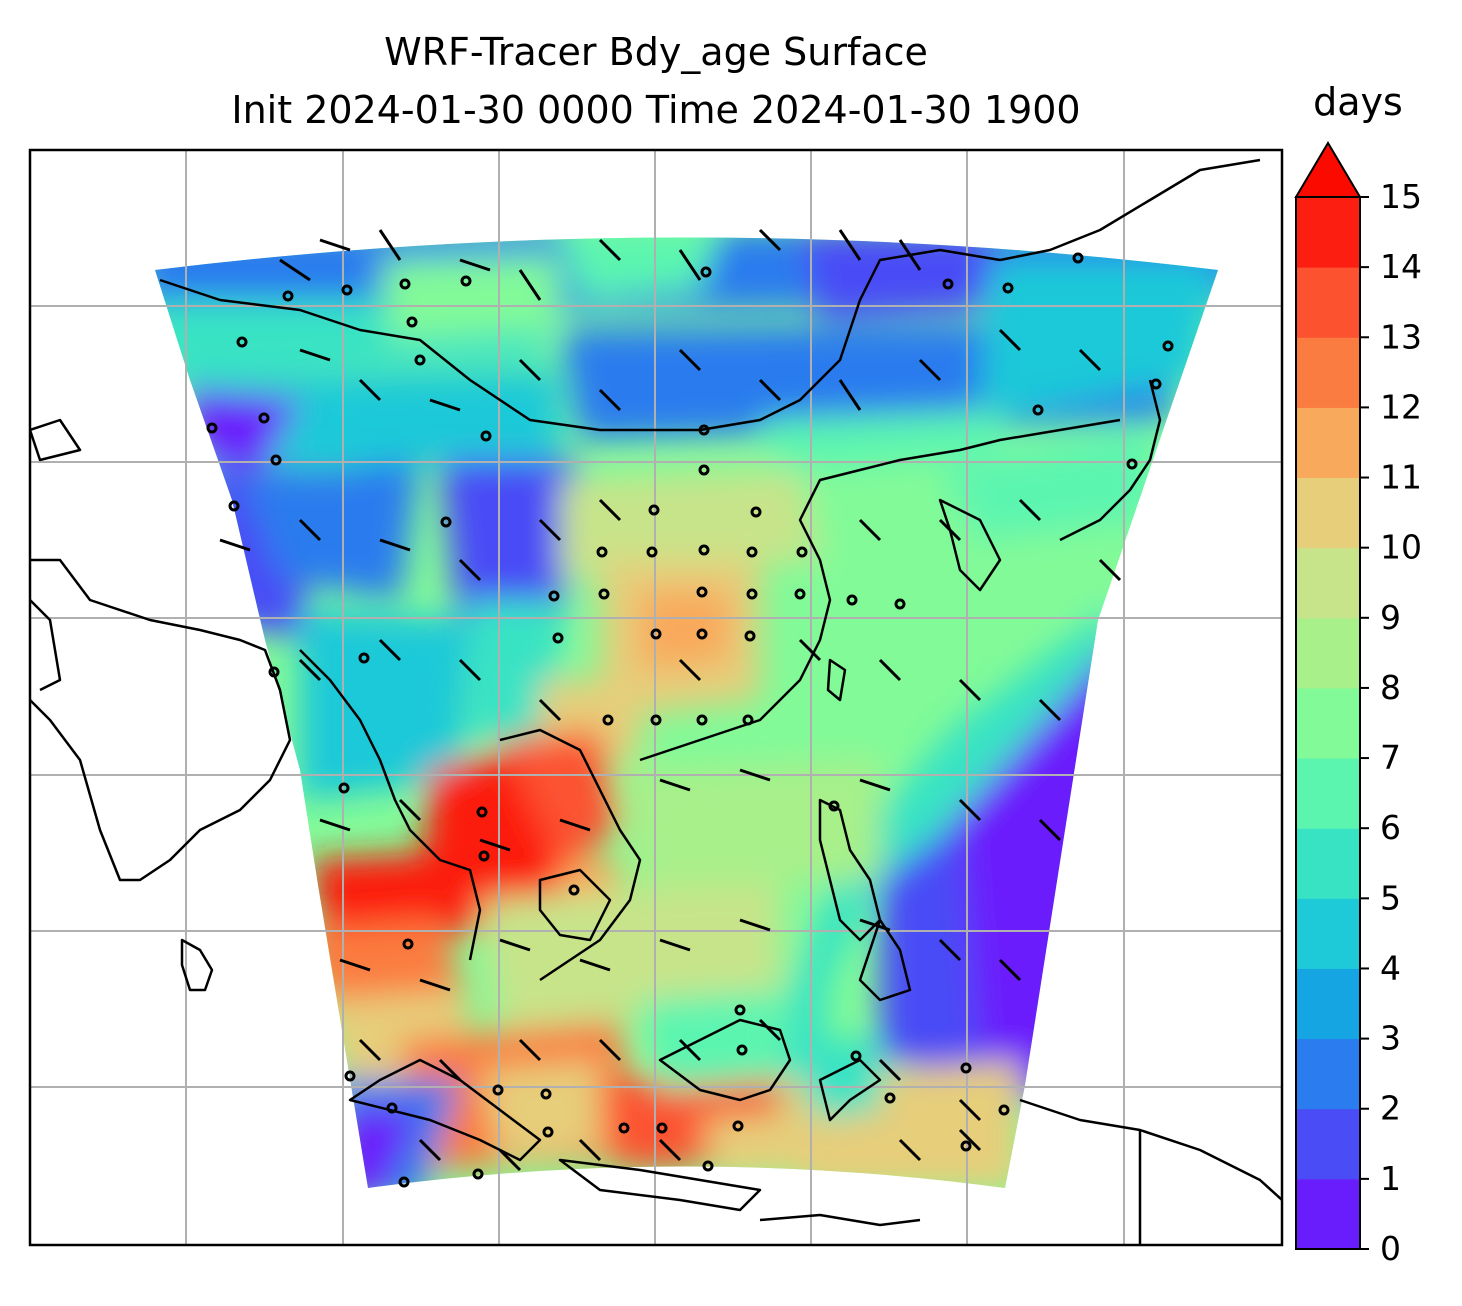 The width and height of the screenshot is (1462, 1306). I want to click on colorbar-tick-label: 7, so click(1390, 757).